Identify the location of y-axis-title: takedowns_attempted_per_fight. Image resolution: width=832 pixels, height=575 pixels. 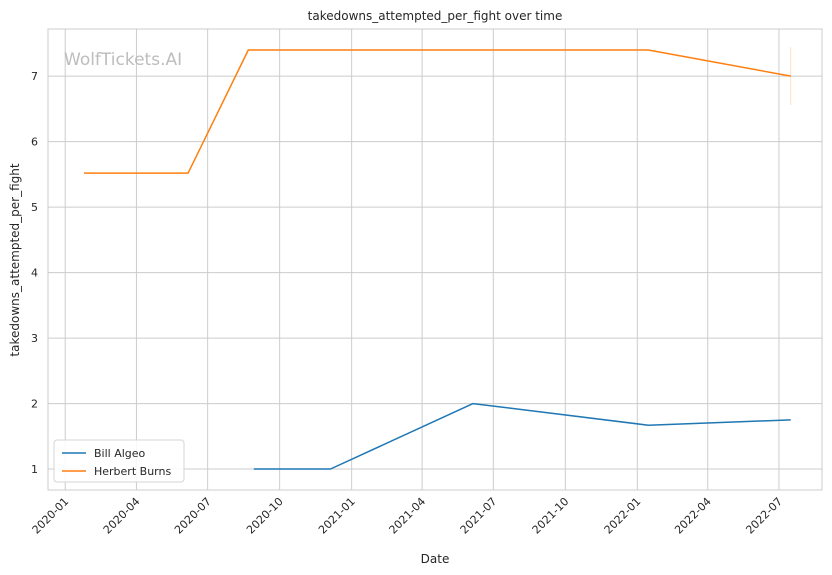
(15, 259).